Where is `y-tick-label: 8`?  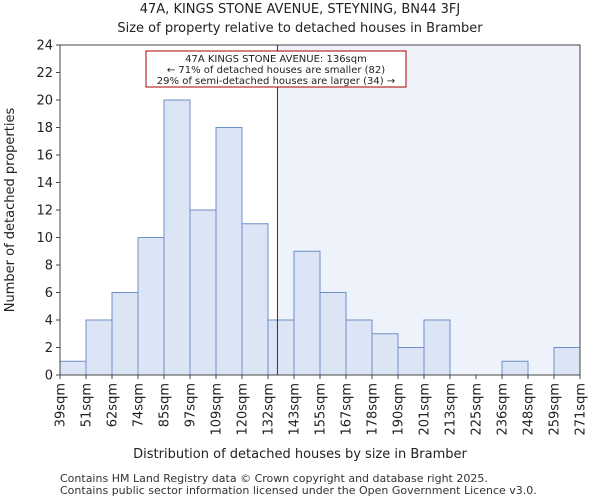 y-tick-label: 8 is located at coordinates (49, 266).